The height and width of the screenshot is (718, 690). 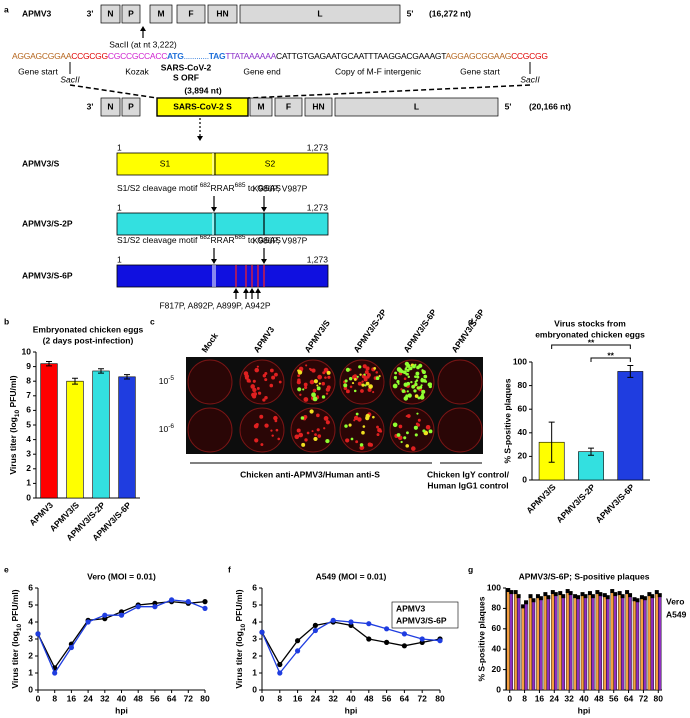 What do you see at coordinates (541, 499) in the screenshot?
I see `x-tick-label: APMV3/S` at bounding box center [541, 499].